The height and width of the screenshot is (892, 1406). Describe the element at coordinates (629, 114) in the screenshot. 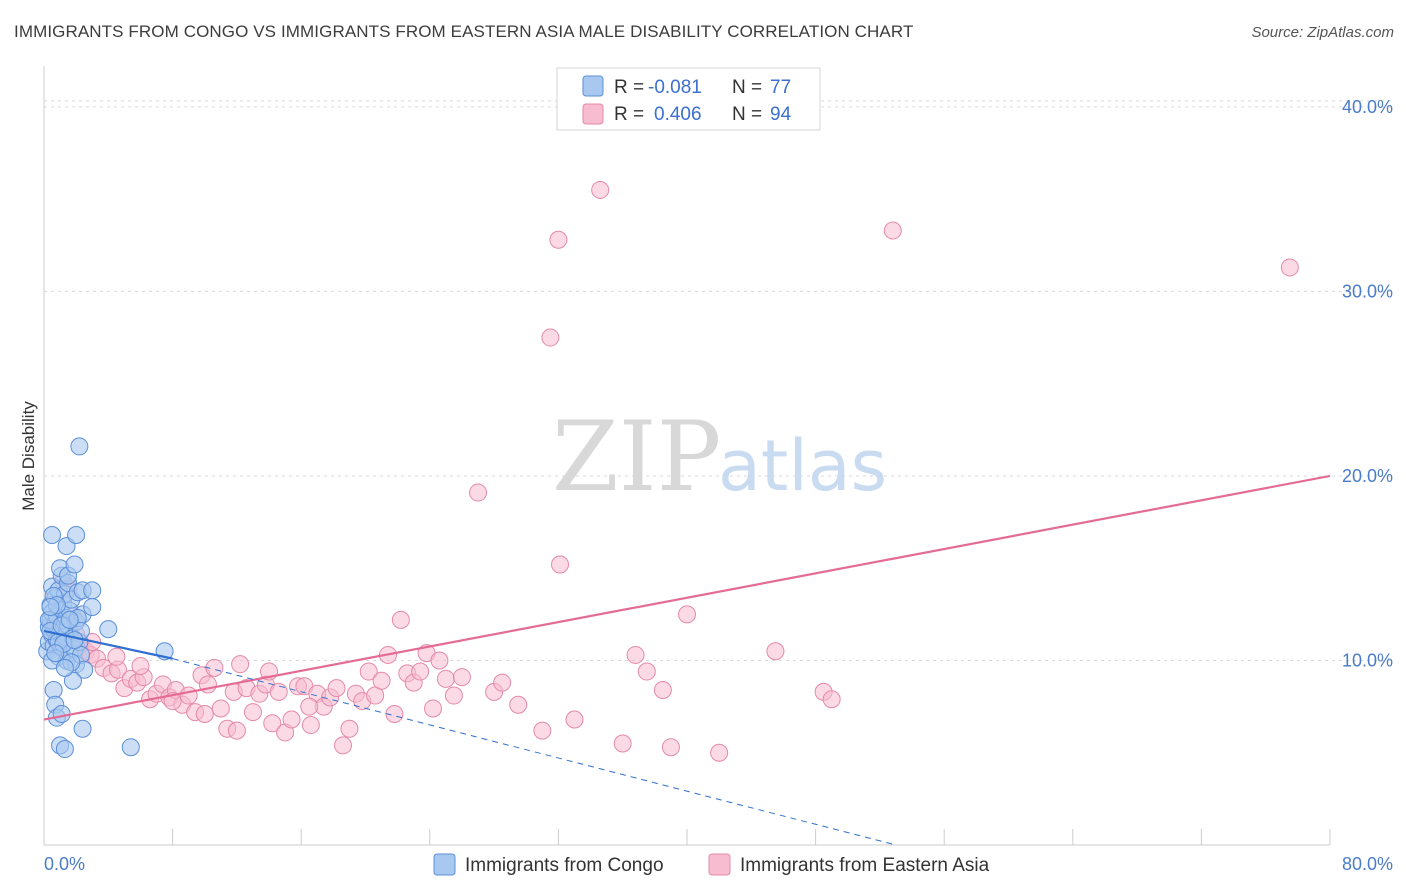

I see `legend-r-label-eastern-asia: R =` at that location.